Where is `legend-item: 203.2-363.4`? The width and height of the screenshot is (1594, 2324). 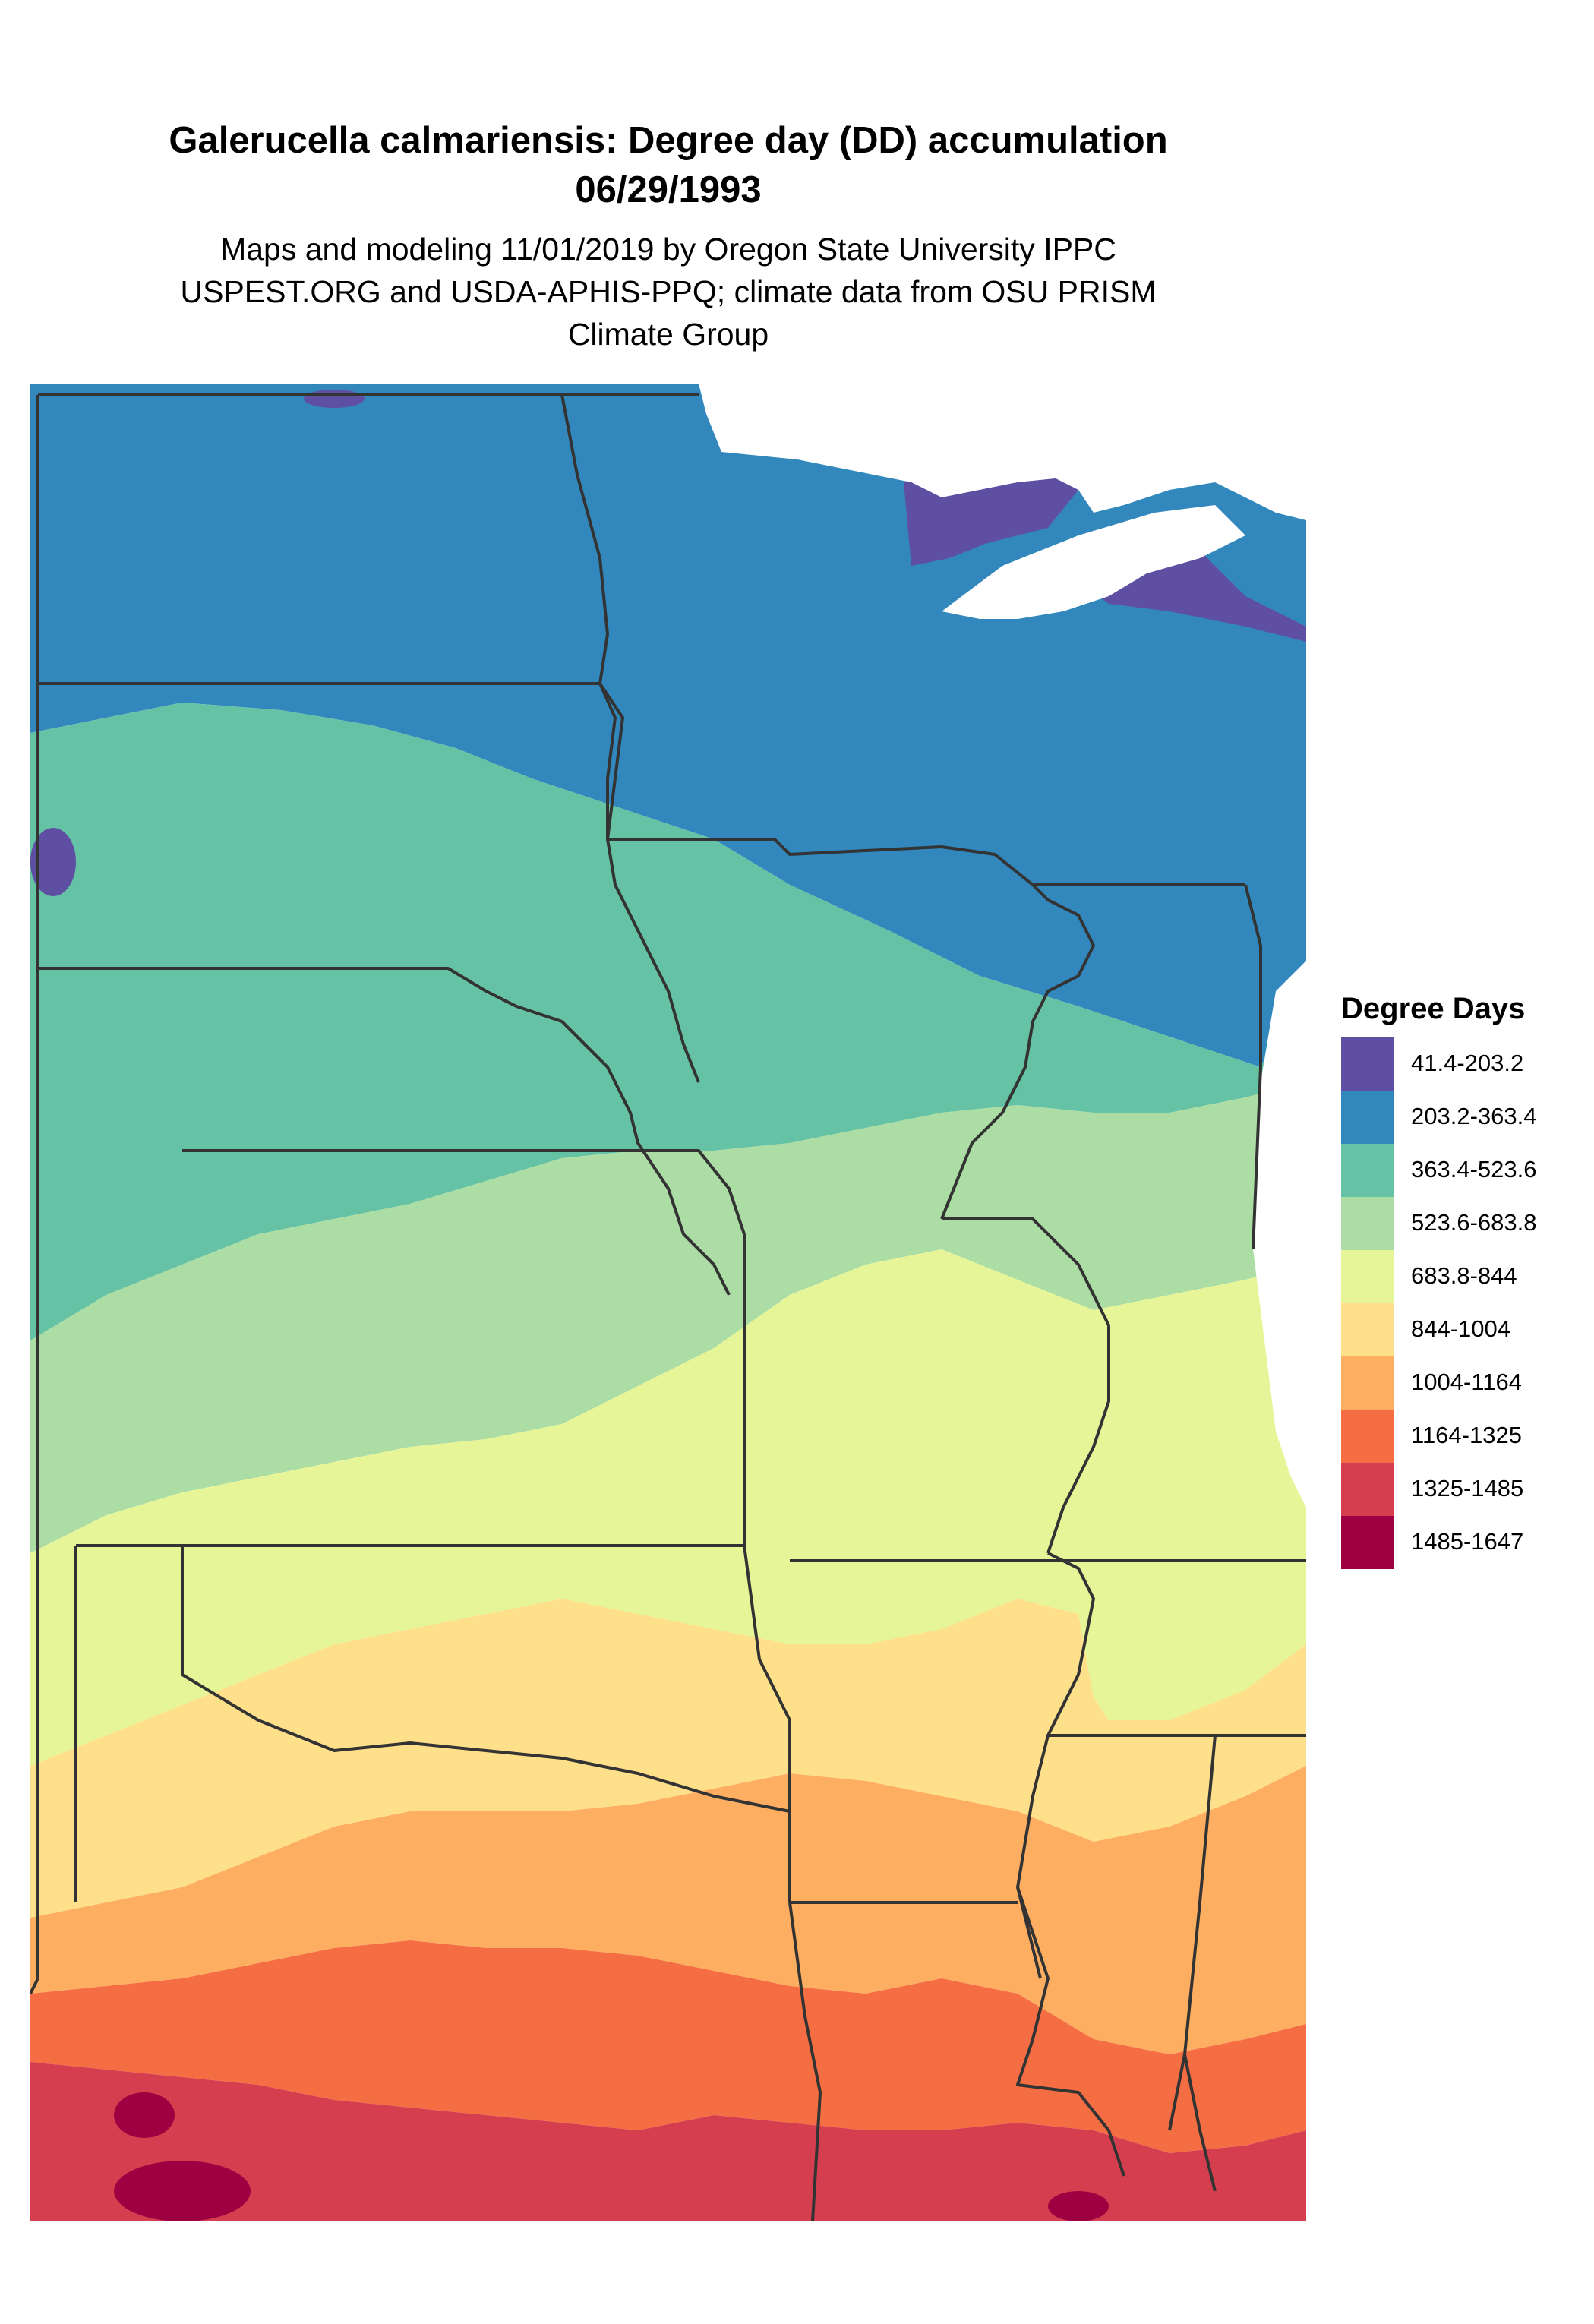
legend-item: 203.2-363.4 is located at coordinates (1462, 1117).